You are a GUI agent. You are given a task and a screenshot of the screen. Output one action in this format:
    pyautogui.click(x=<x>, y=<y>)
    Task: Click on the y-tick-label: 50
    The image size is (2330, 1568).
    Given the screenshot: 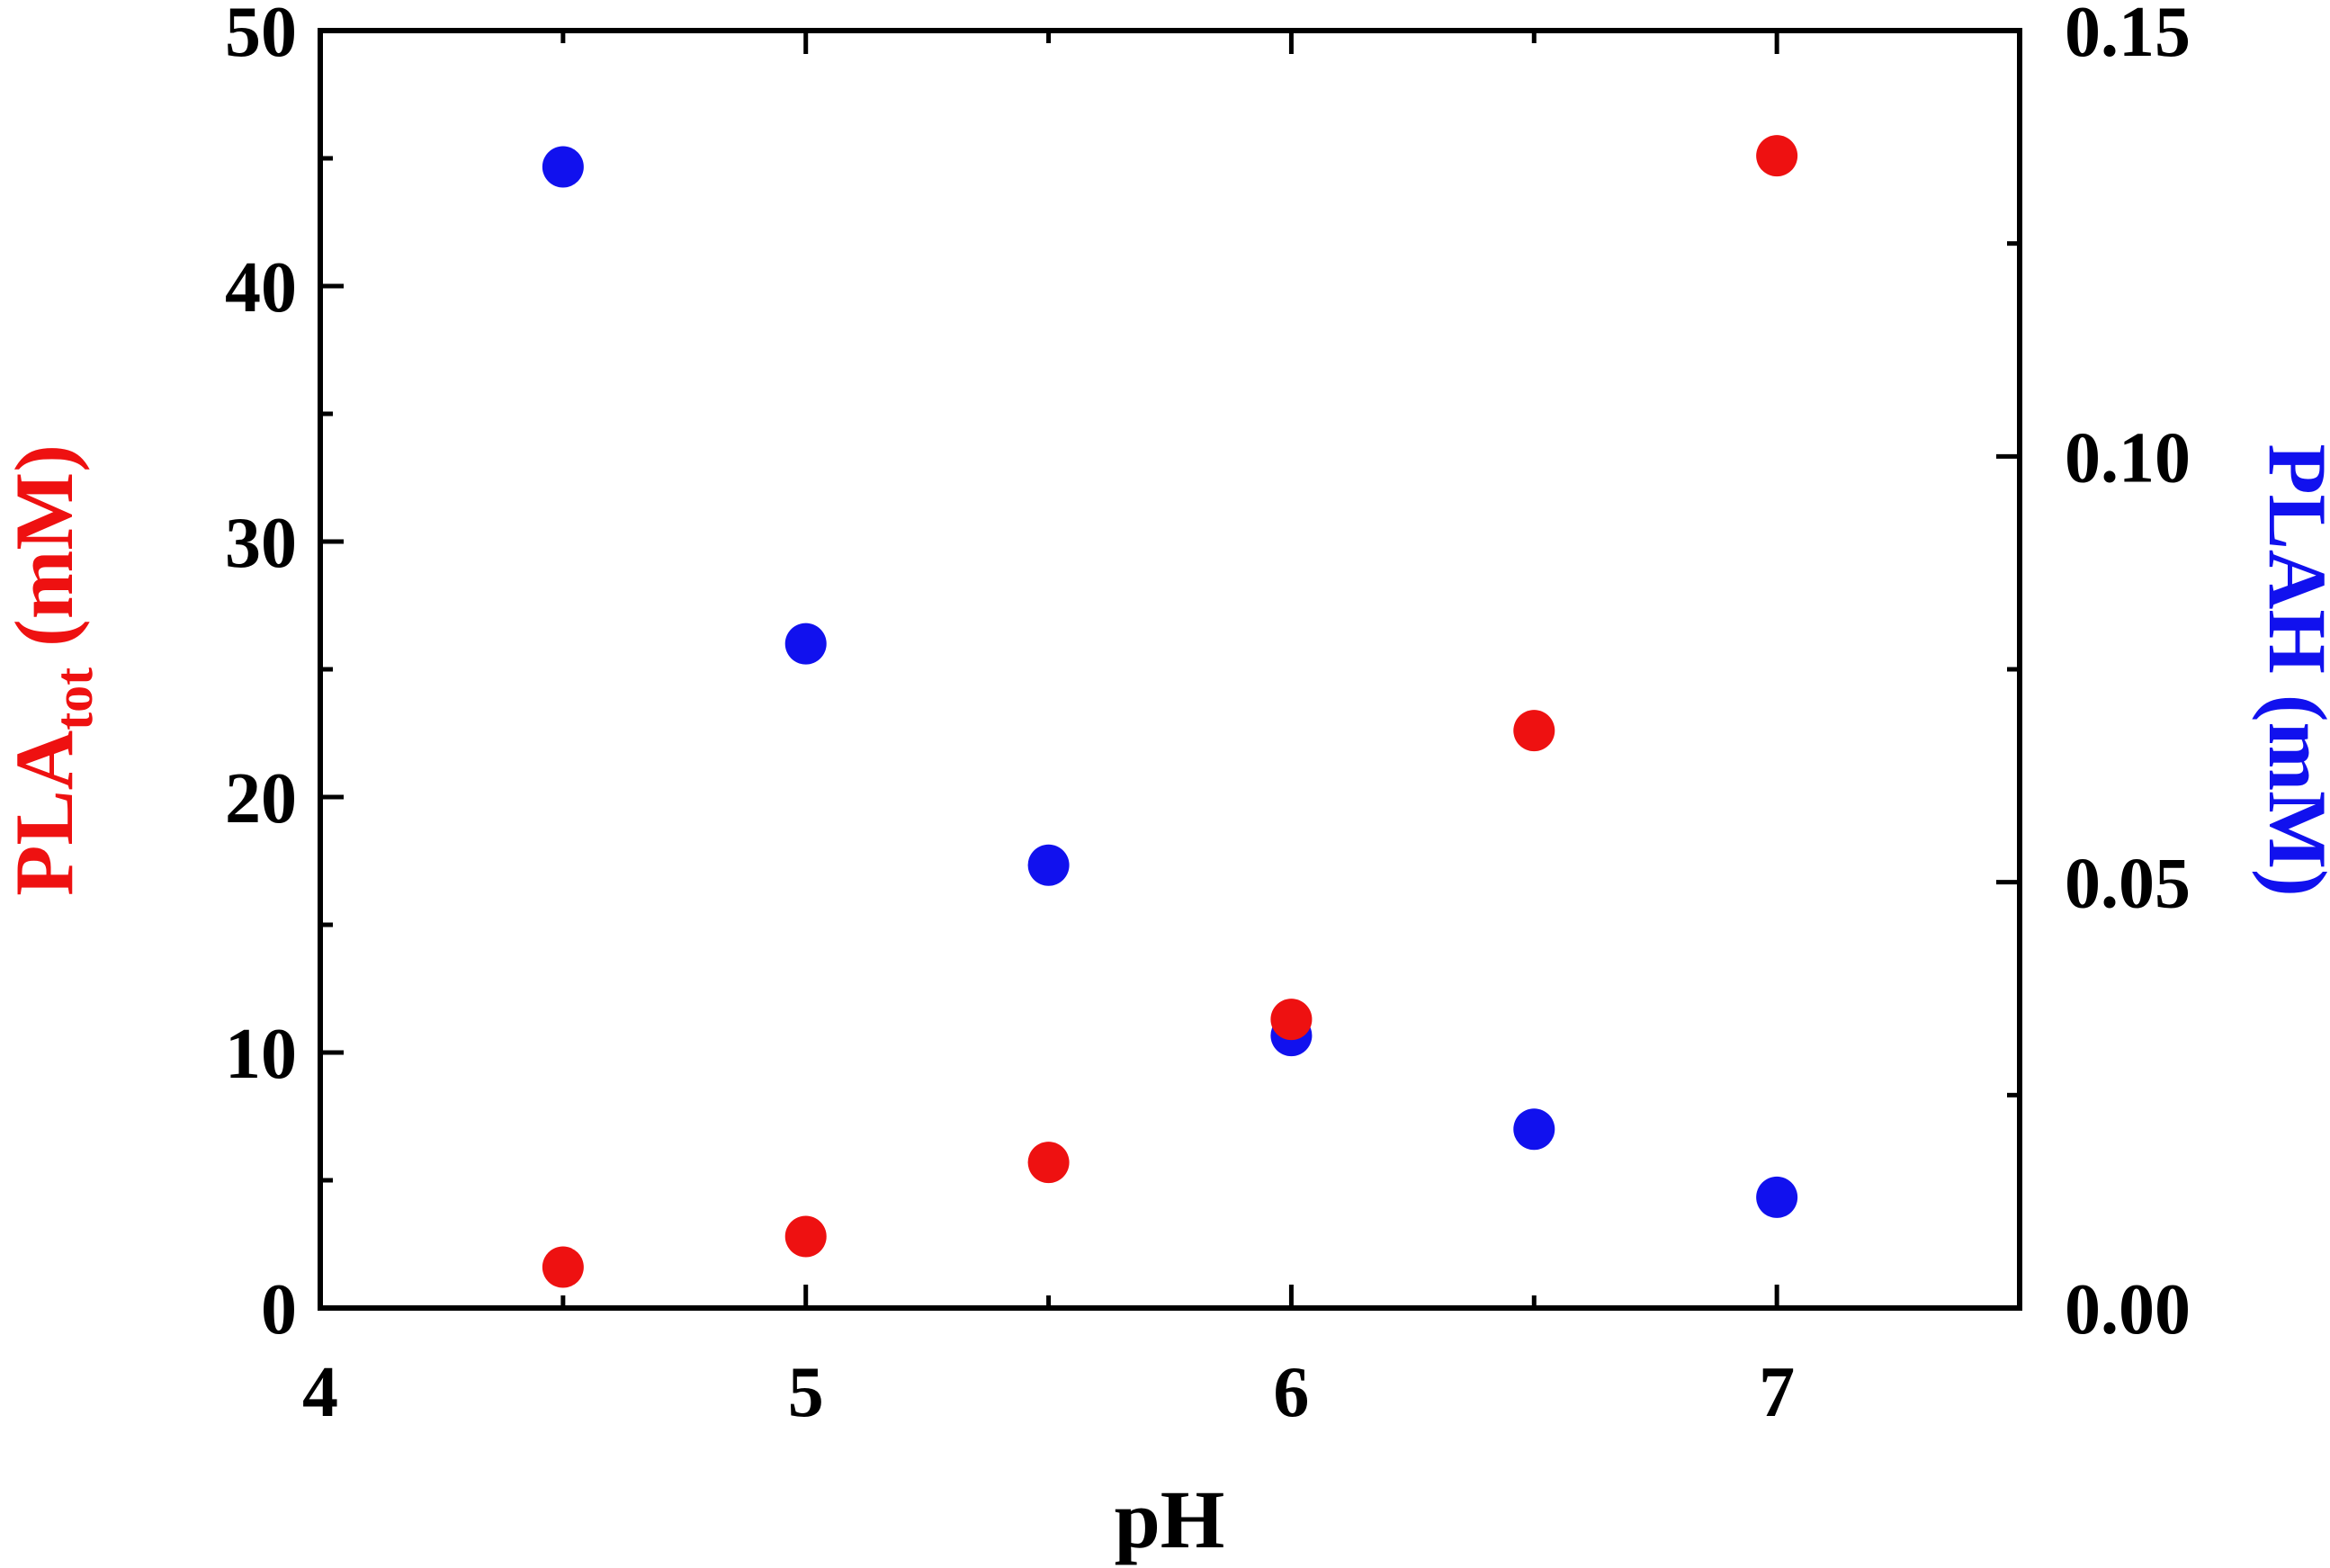 What is the action you would take?
    pyautogui.click(x=261, y=36)
    